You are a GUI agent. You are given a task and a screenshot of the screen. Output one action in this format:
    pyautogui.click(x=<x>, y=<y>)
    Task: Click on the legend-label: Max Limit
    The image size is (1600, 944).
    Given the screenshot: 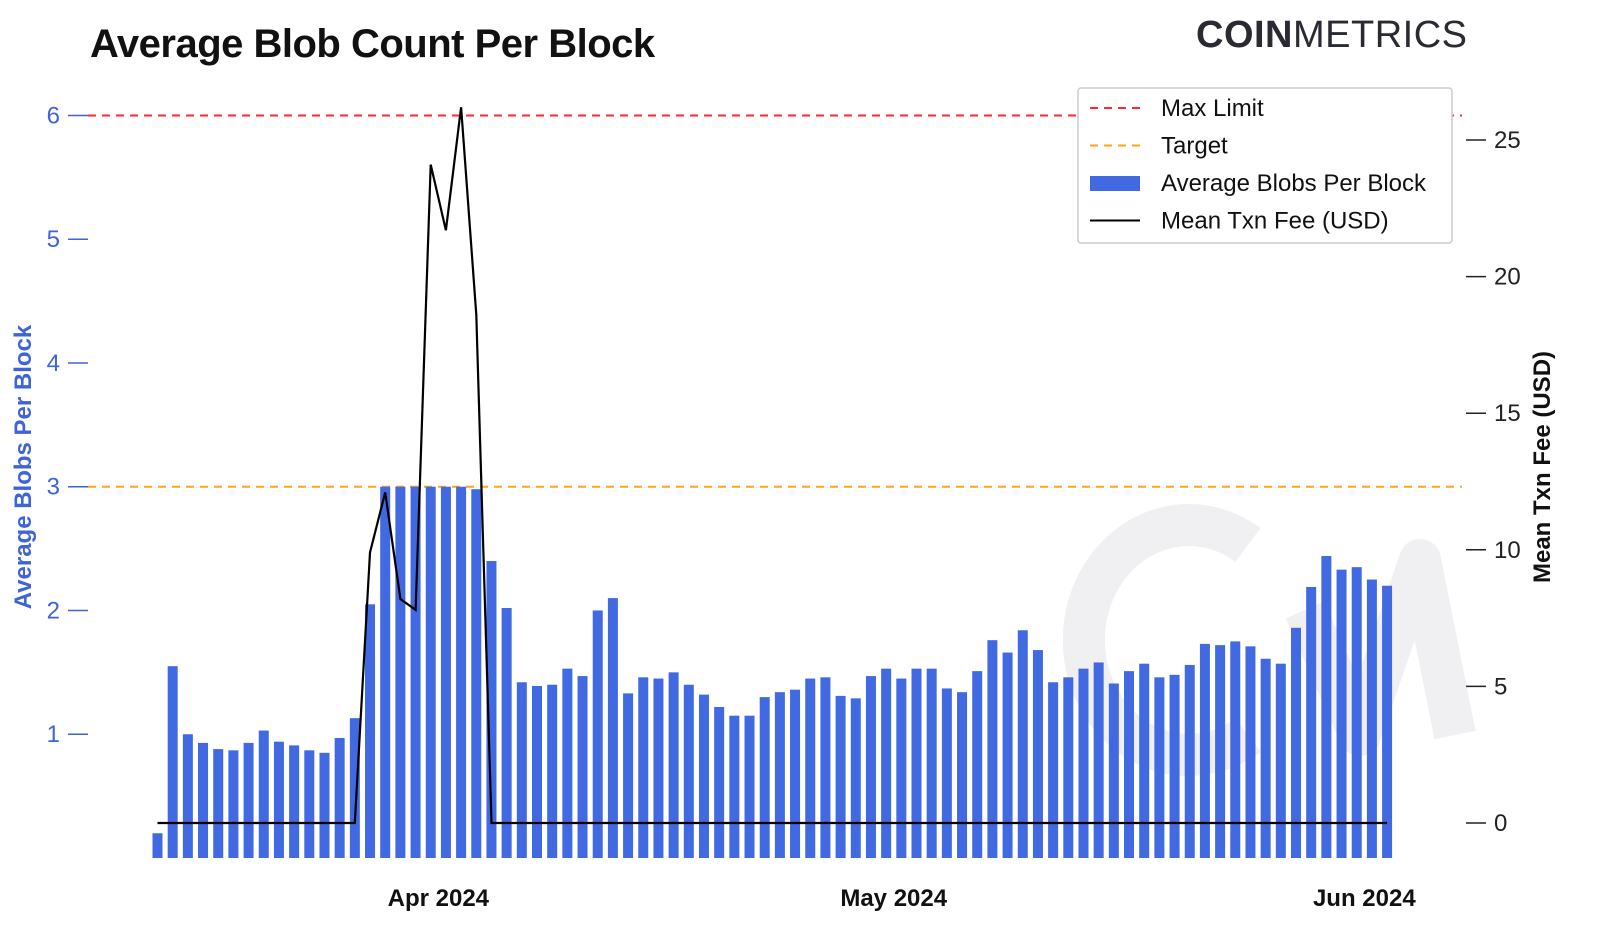 What is the action you would take?
    pyautogui.click(x=1212, y=108)
    